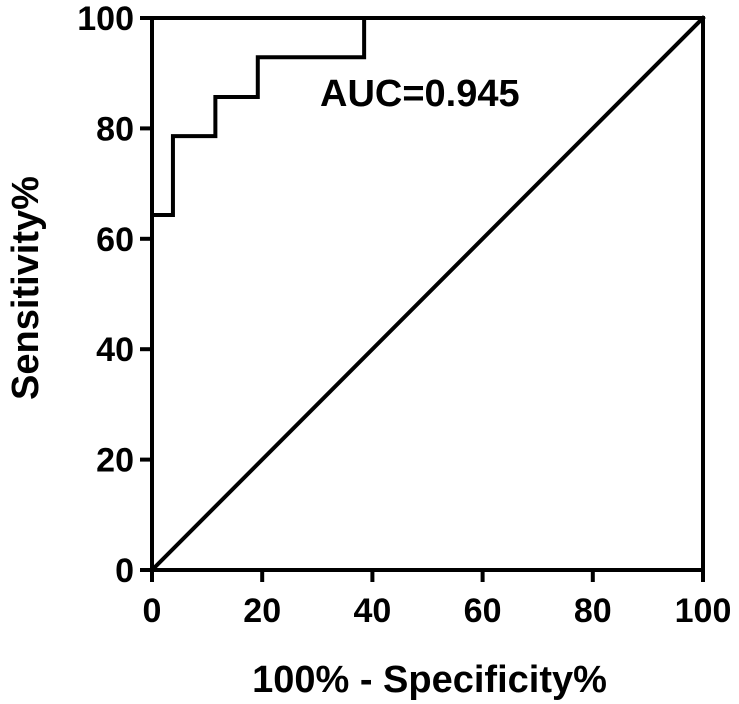 The width and height of the screenshot is (739, 704). What do you see at coordinates (124, 571) in the screenshot?
I see `y-tick-label: 0` at bounding box center [124, 571].